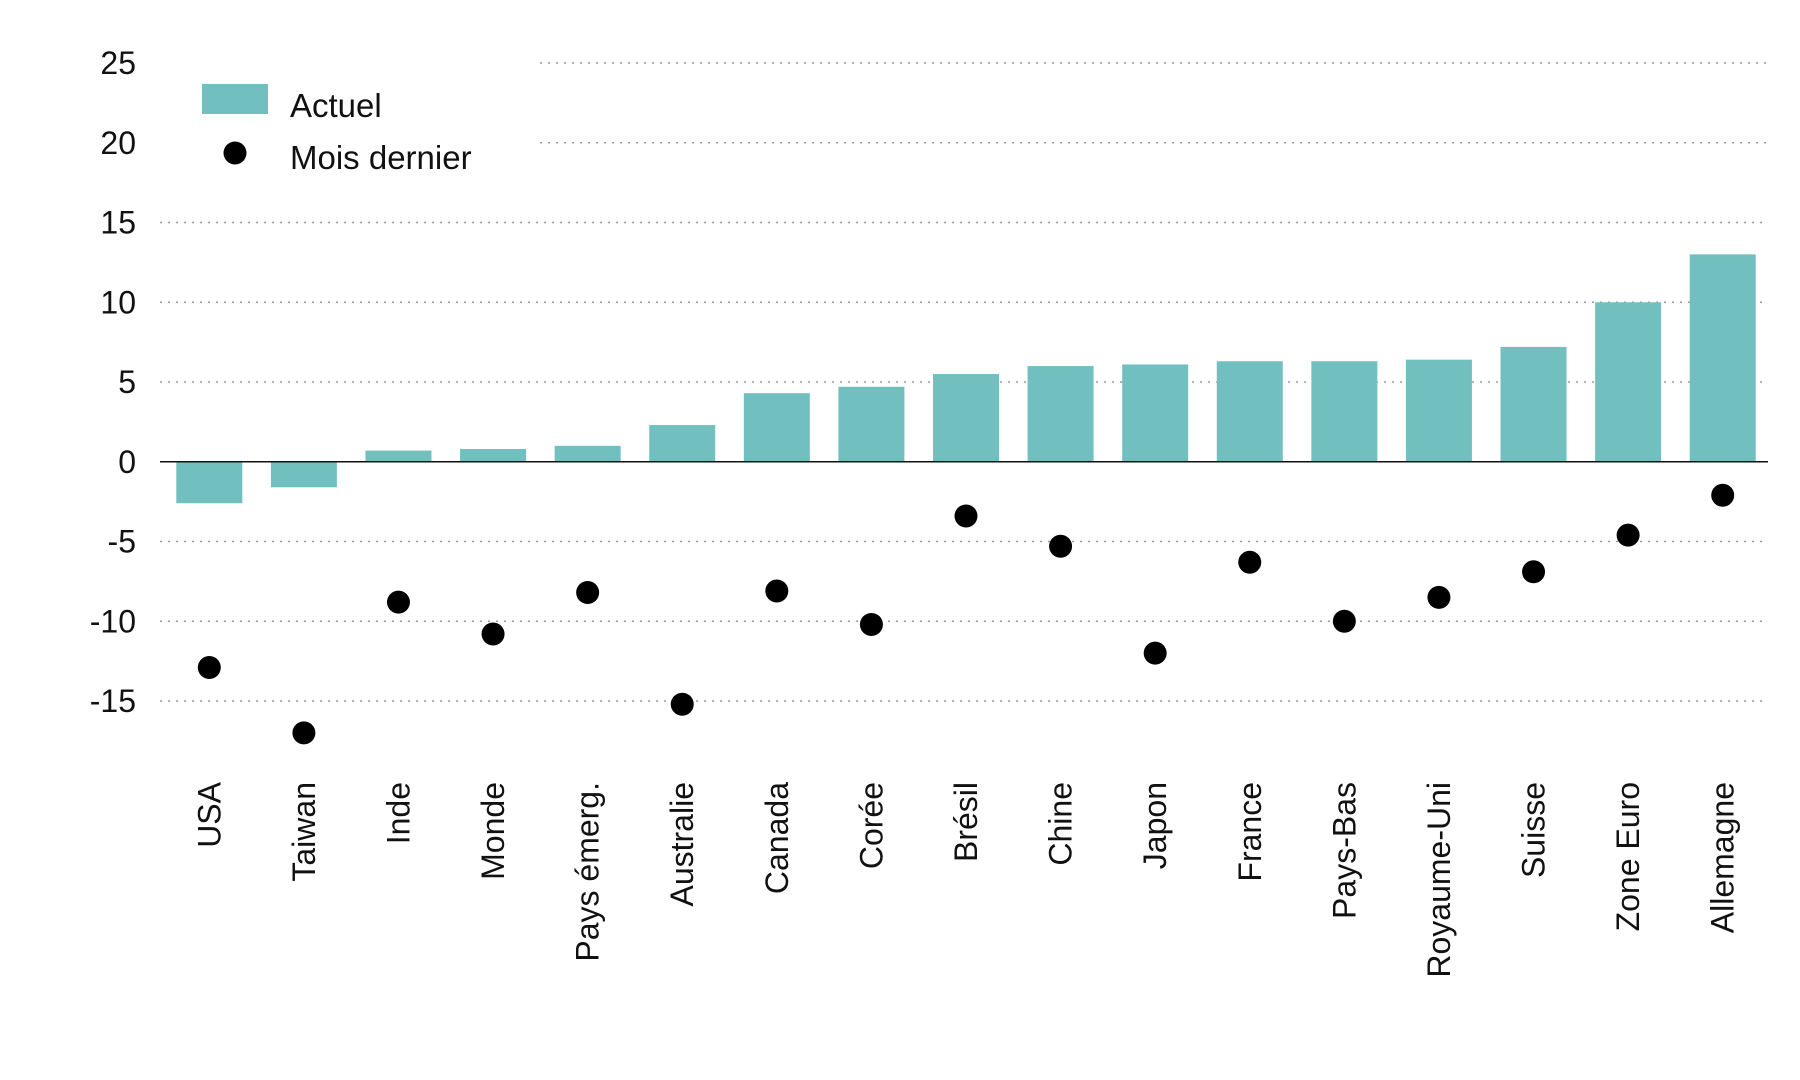 The image size is (1800, 1080). Describe the element at coordinates (966, 822) in the screenshot. I see `x-category-label: Brésil` at that location.